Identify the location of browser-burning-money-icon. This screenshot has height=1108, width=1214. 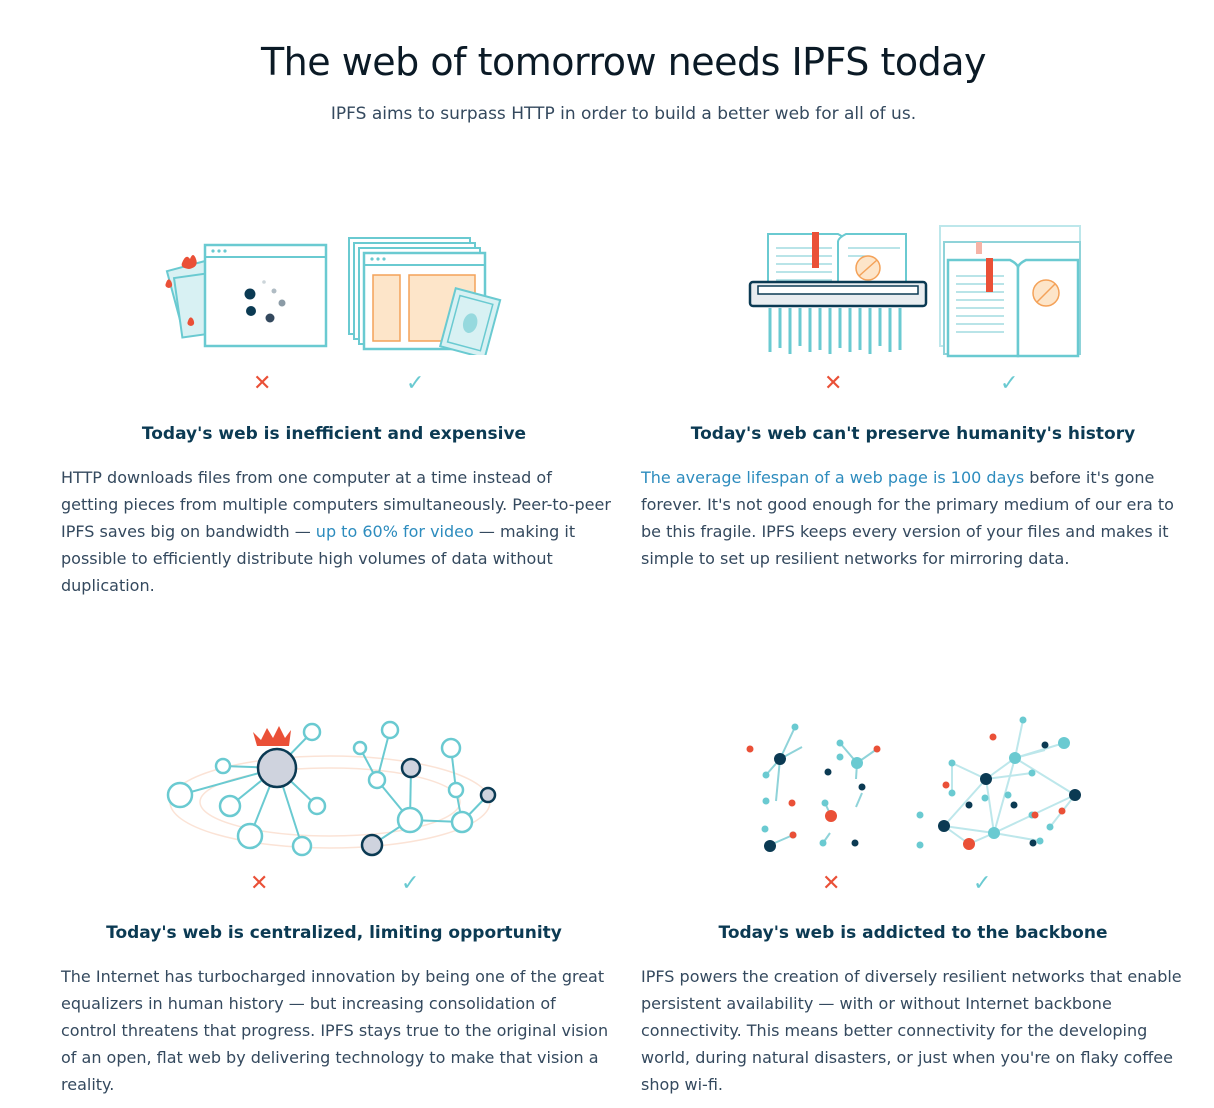
(333, 296).